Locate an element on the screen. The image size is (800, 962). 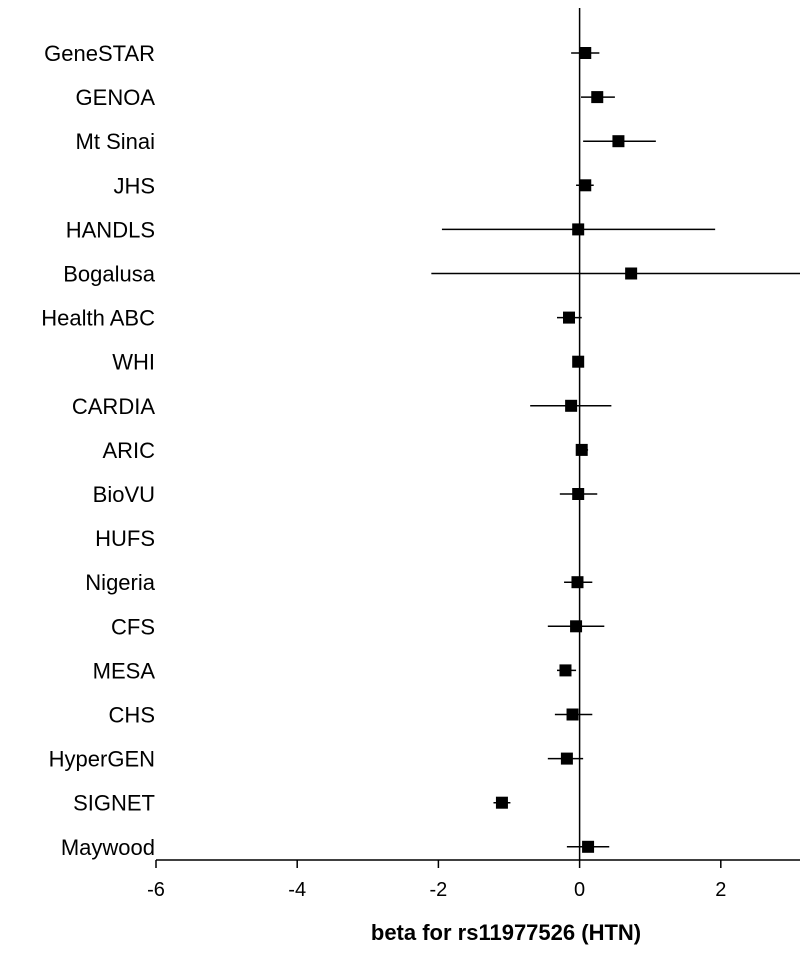
x-tick-label: -4 is located at coordinates (297, 890).